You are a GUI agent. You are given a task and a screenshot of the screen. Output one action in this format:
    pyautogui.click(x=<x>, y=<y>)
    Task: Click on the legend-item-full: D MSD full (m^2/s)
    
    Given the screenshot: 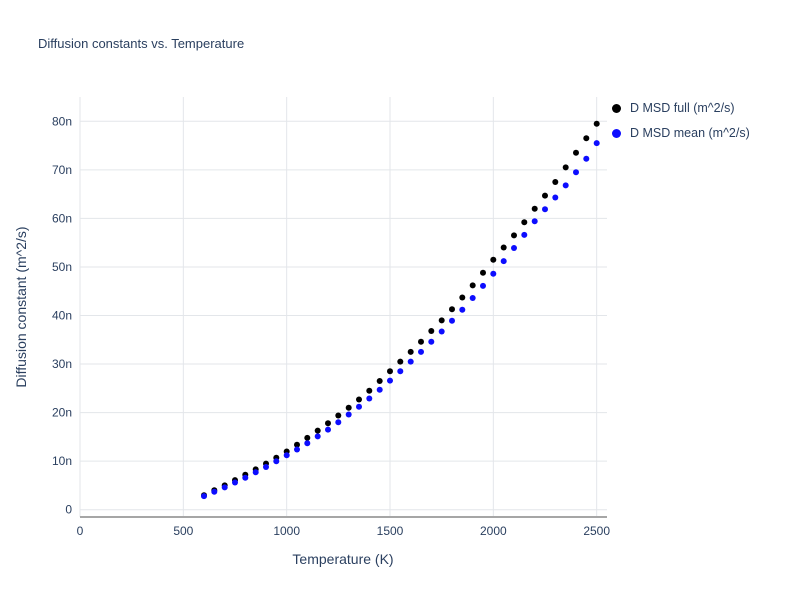 What is the action you would take?
    pyautogui.click(x=681, y=108)
    